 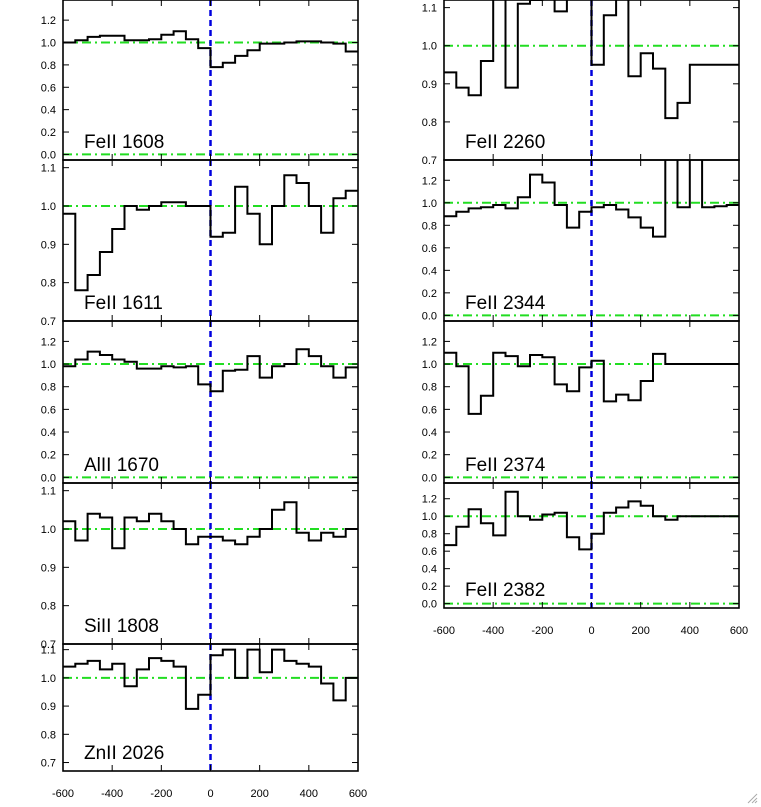 What do you see at coordinates (200, 566) in the screenshot?
I see `panel-siii-1808: 0.7 0.8 0.9 1.0 1.1 SiII 1808` at bounding box center [200, 566].